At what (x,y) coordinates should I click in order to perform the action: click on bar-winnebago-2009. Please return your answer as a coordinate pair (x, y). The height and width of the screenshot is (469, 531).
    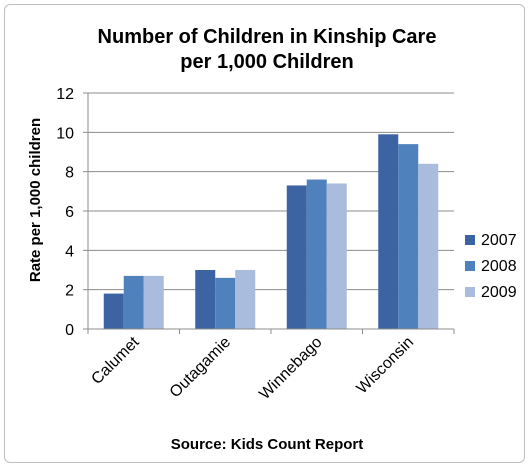
    Looking at the image, I should click on (336, 256).